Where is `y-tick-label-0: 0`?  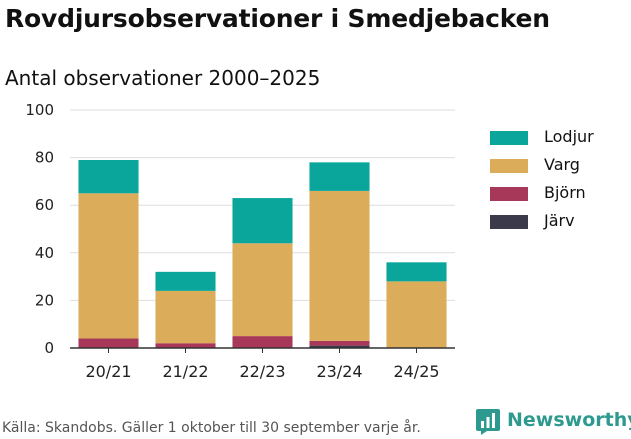
y-tick-label-0: 0 is located at coordinates (49, 348).